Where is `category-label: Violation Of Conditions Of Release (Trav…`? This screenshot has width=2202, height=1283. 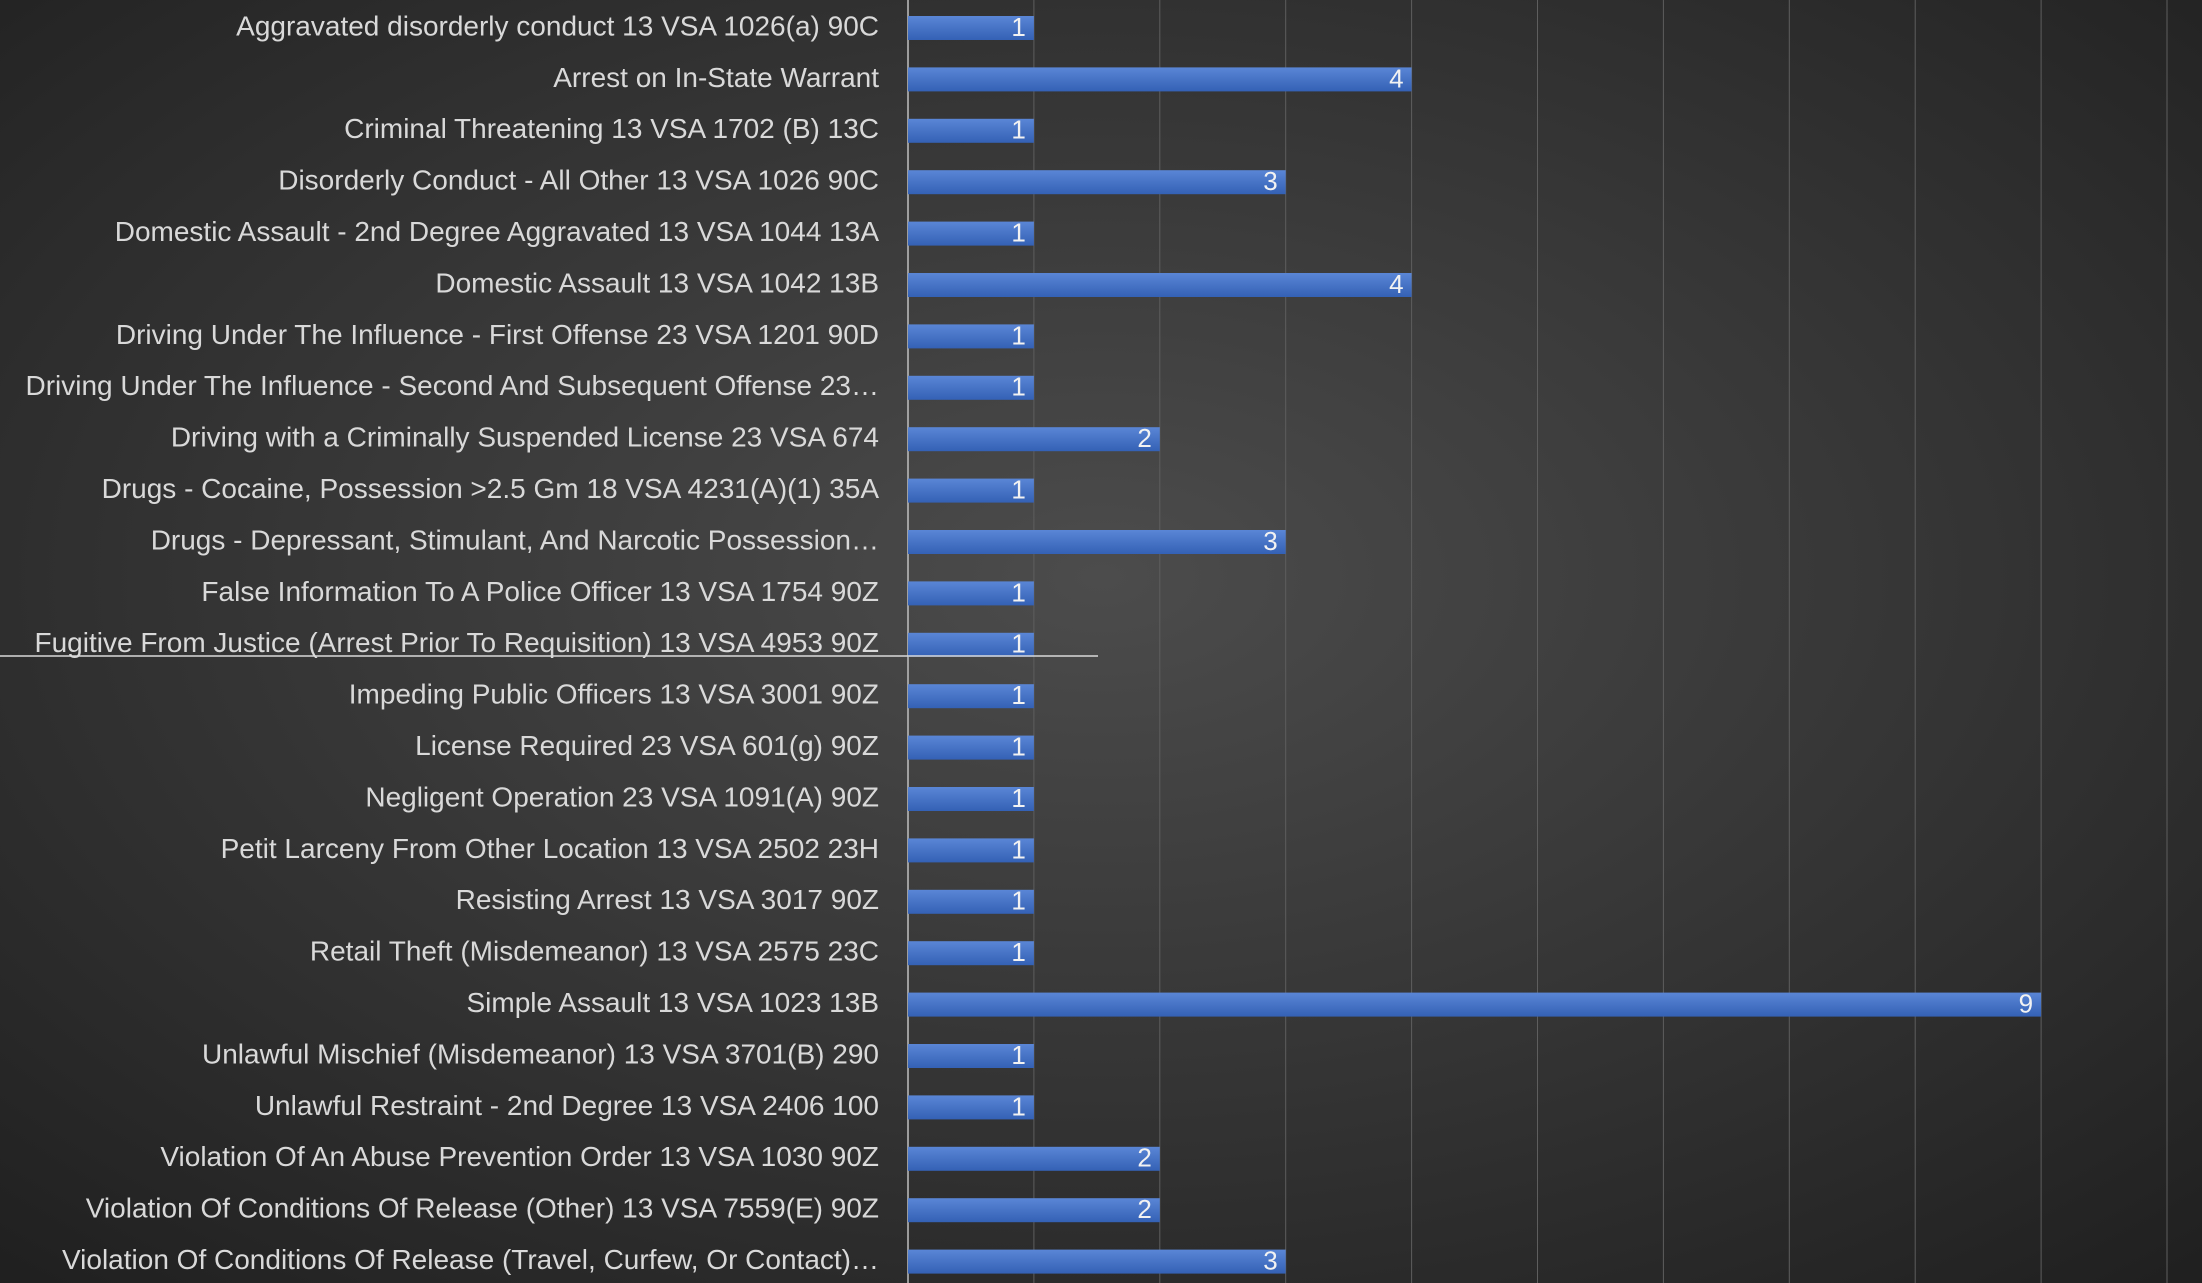 category-label: Violation Of Conditions Of Release (Trav… is located at coordinates (470, 1259).